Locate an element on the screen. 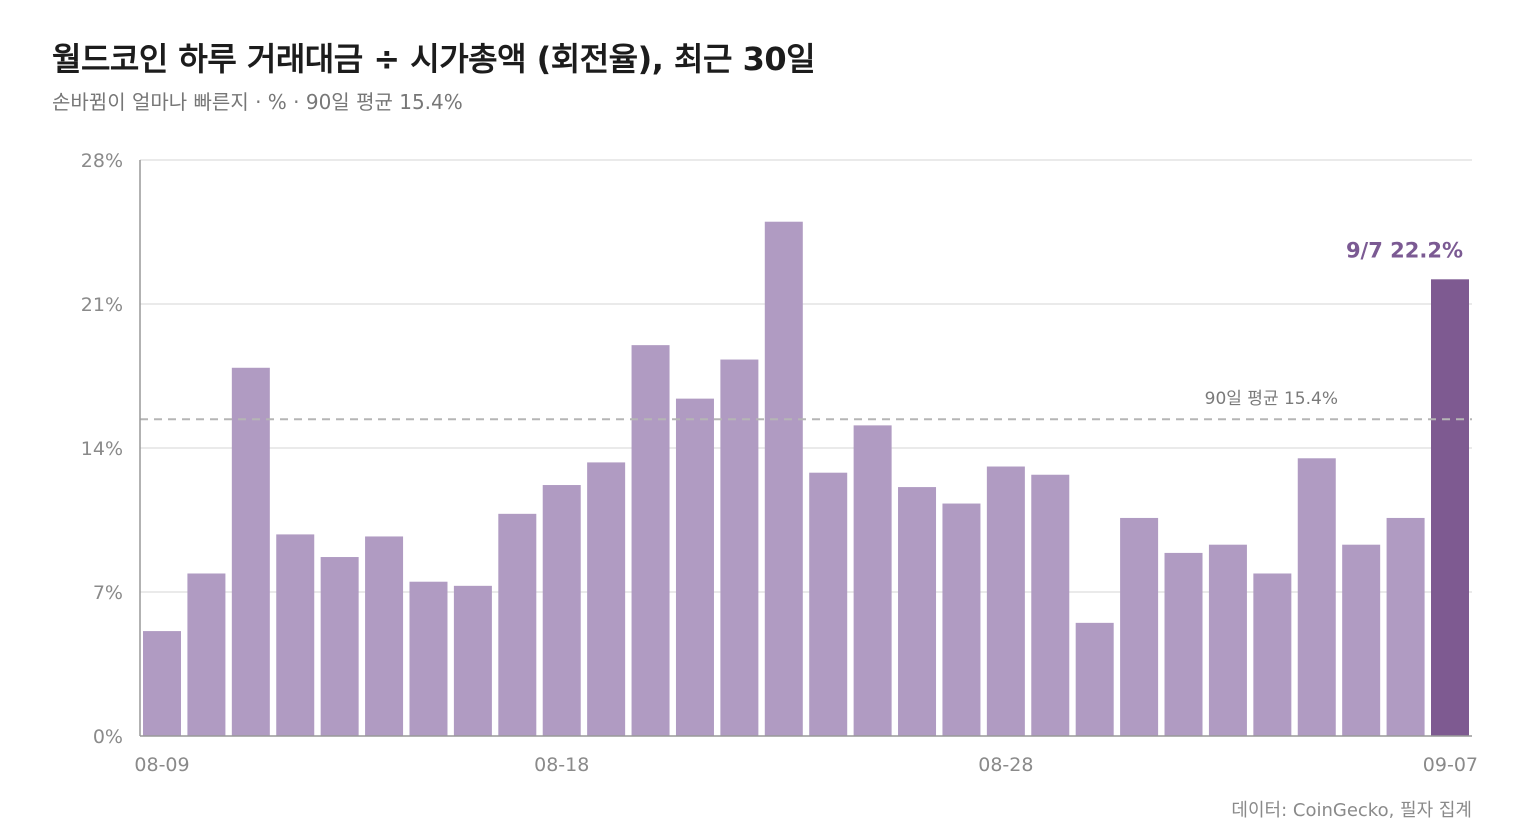  chart-title: 월드코인 하루 거래대금 ÷ 시가총액 (회전율), 최근 30일 is located at coordinates (434, 59).